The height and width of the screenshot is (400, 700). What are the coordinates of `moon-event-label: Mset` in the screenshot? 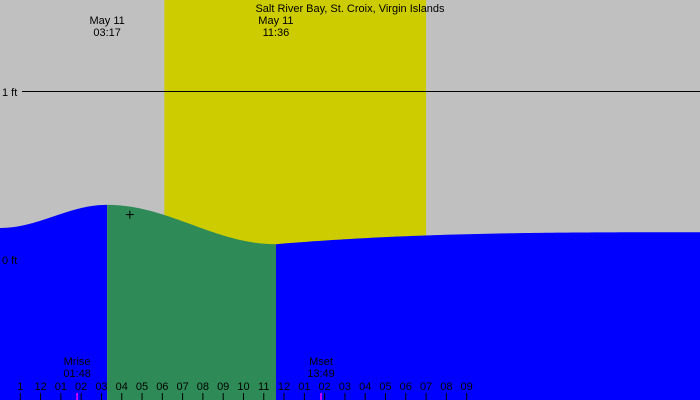 It's located at (321, 362).